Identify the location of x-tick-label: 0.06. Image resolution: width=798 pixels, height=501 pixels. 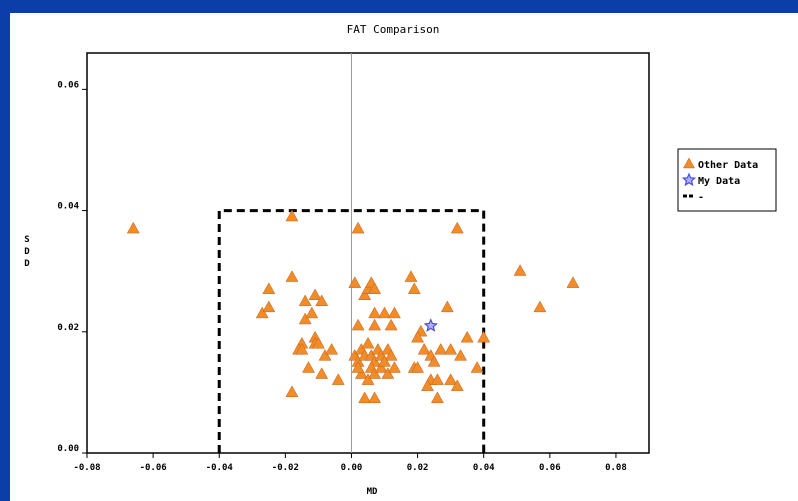
(550, 468).